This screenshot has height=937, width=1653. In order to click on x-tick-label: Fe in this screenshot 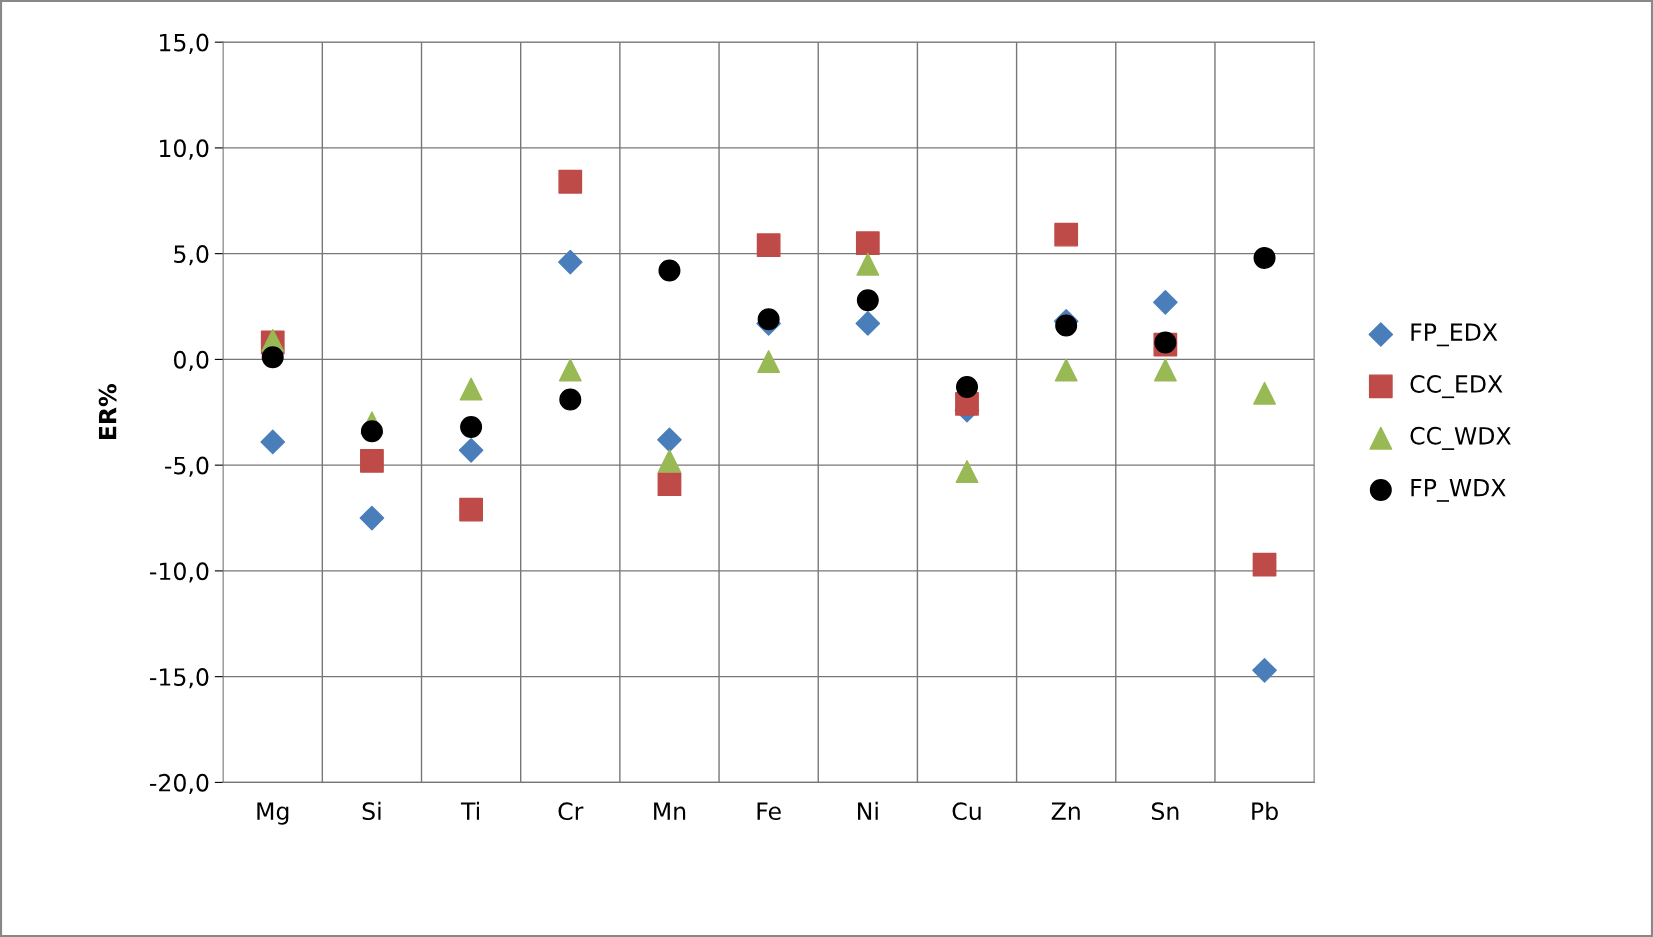, I will do `click(769, 811)`.